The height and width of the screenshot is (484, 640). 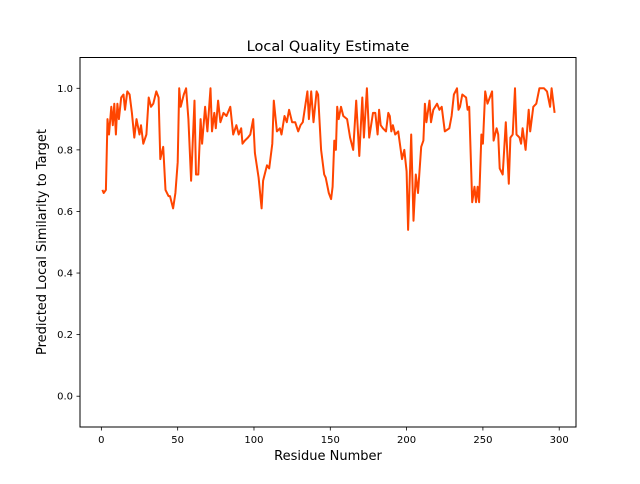 I want to click on x-tick-label: 200, so click(x=406, y=440).